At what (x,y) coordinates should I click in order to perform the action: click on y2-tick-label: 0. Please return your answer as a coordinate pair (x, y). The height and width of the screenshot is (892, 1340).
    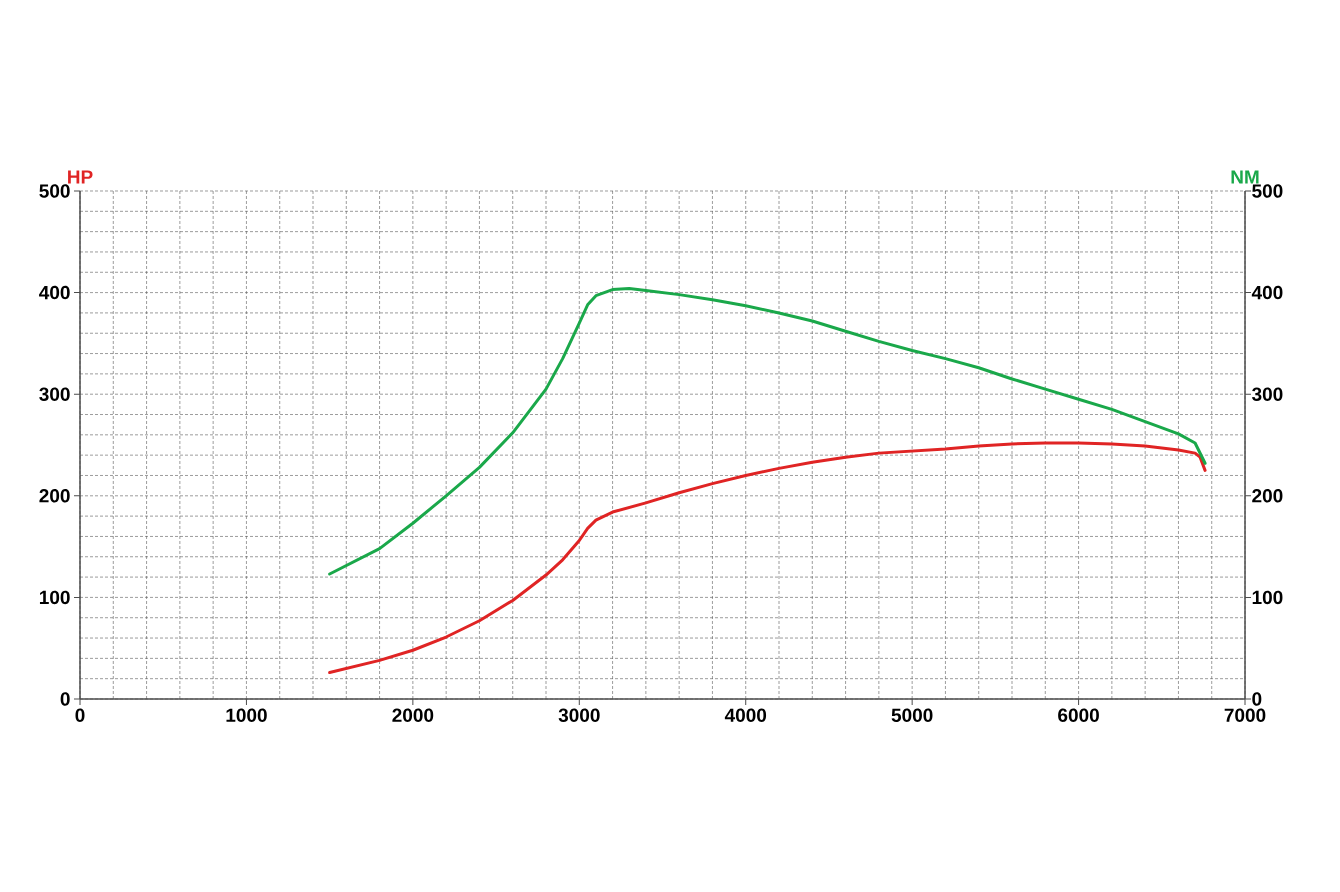
    Looking at the image, I should click on (1257, 699).